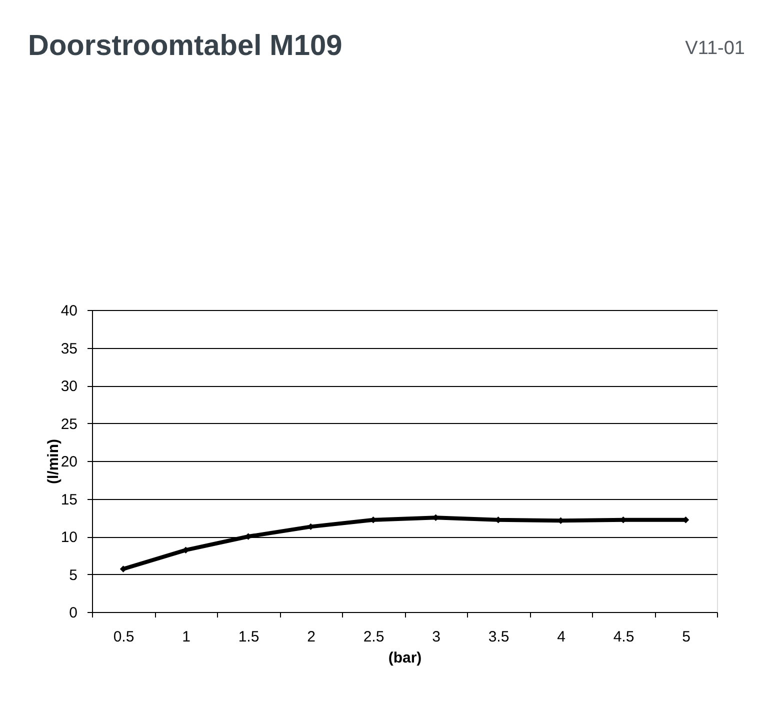 Image resolution: width=770 pixels, height=728 pixels. Describe the element at coordinates (311, 637) in the screenshot. I see `x-tick-label: 2` at that location.